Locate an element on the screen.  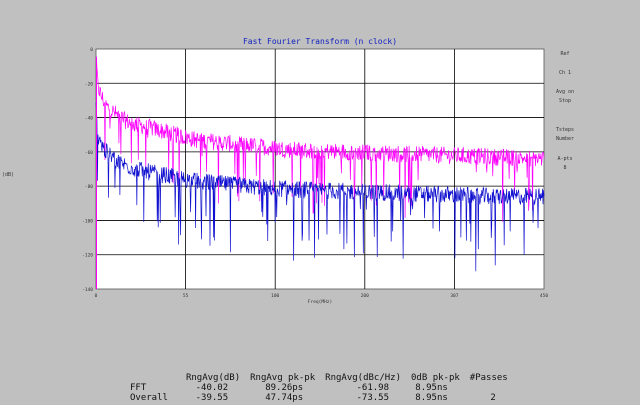
x-axis-label: Freq(MHz) is located at coordinates (320, 302).